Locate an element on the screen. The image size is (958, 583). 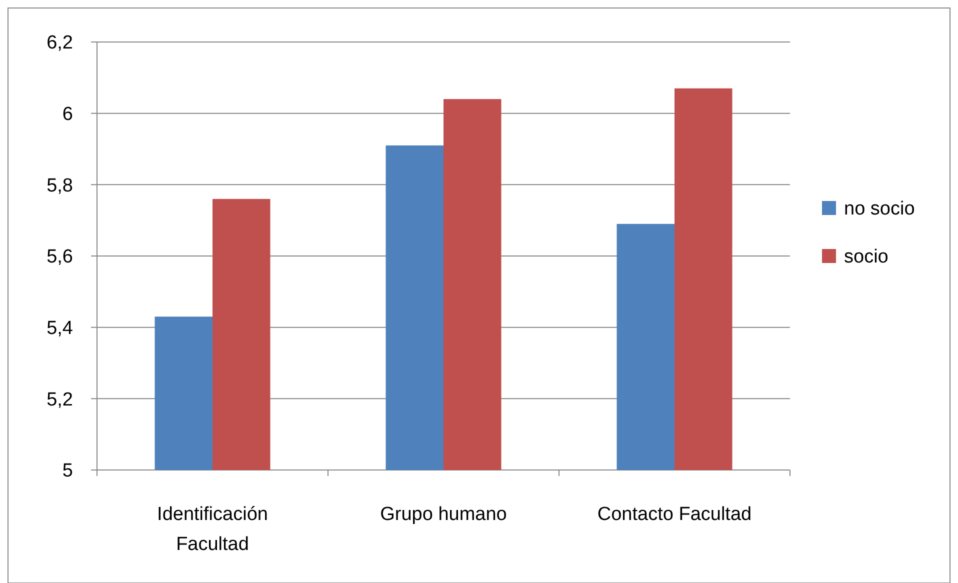
y-tick-label: 6 is located at coordinates (67, 114).